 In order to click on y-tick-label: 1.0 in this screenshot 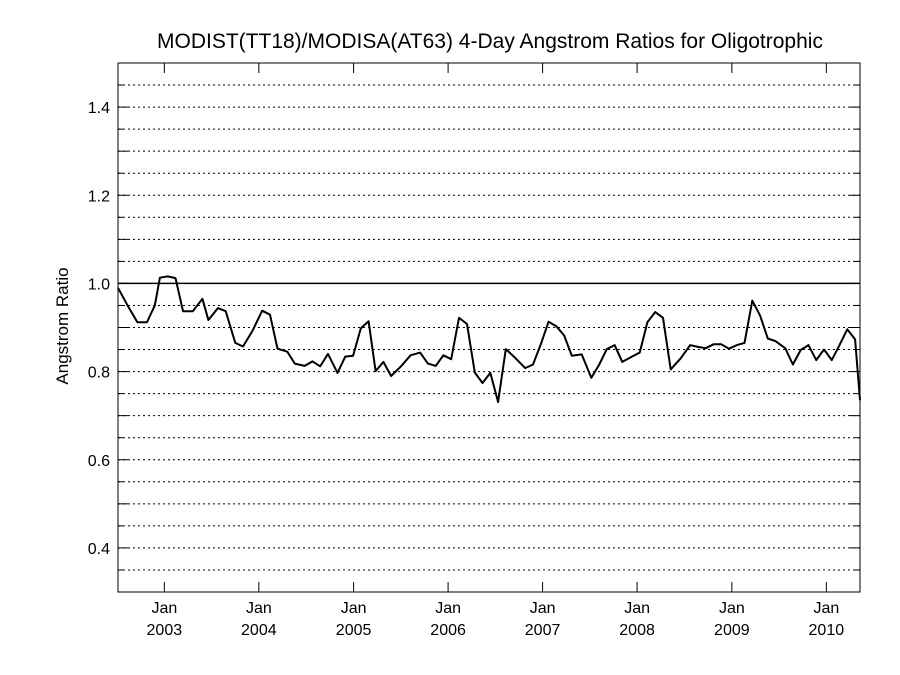, I will do `click(99, 284)`.